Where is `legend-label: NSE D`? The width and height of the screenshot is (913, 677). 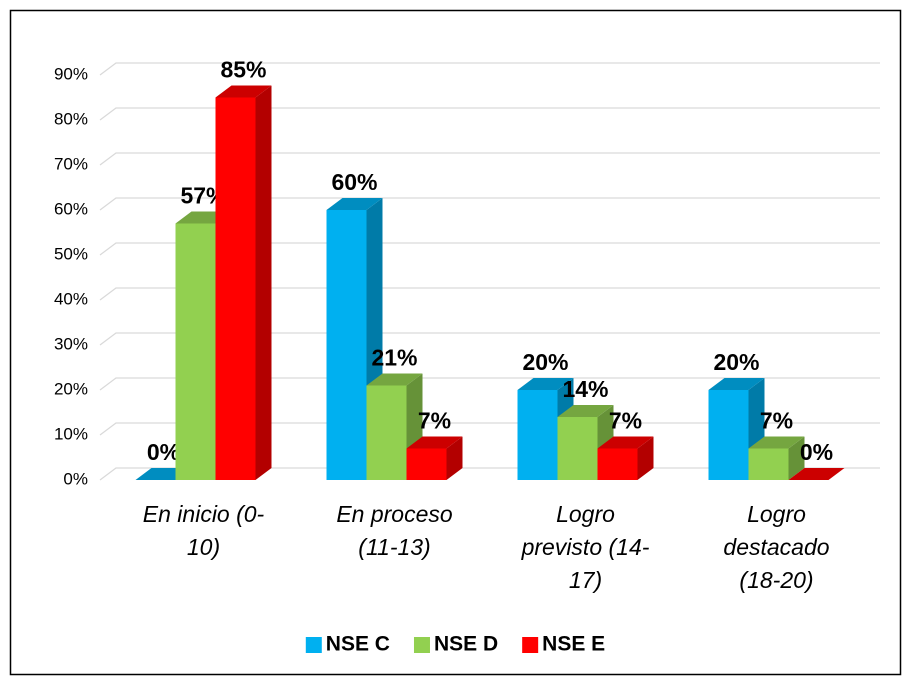
legend-label: NSE D is located at coordinates (466, 644).